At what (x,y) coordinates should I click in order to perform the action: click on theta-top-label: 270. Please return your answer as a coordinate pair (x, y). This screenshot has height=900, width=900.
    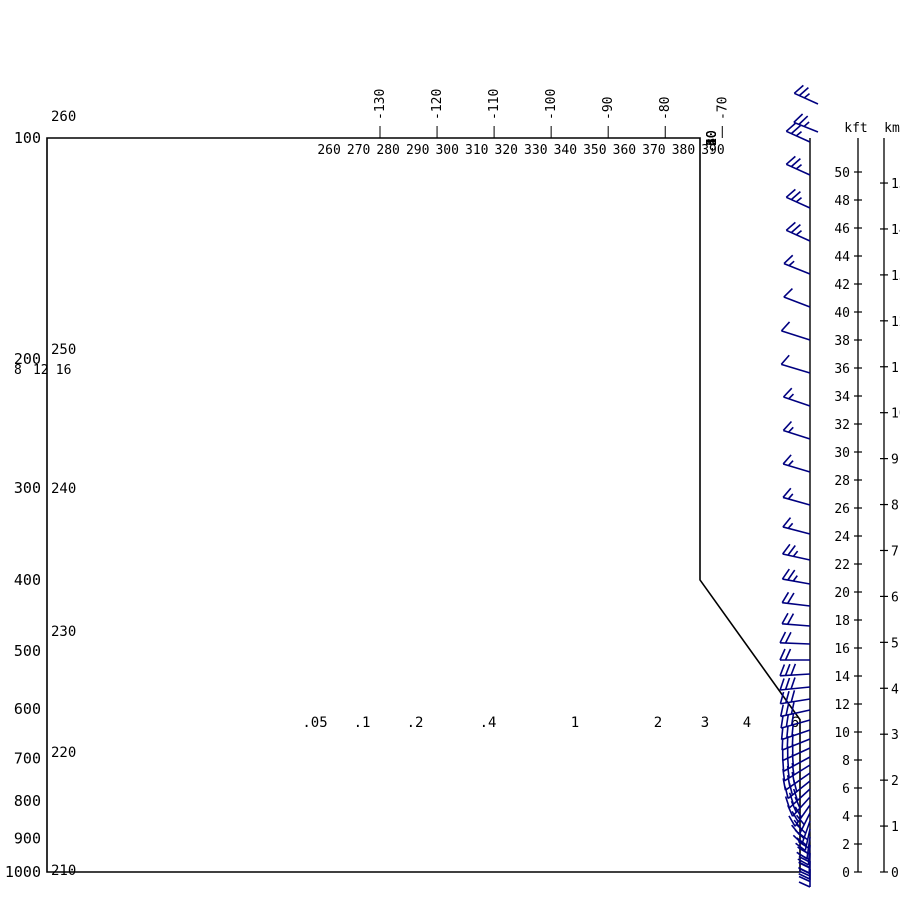
    Looking at the image, I should click on (358, 150).